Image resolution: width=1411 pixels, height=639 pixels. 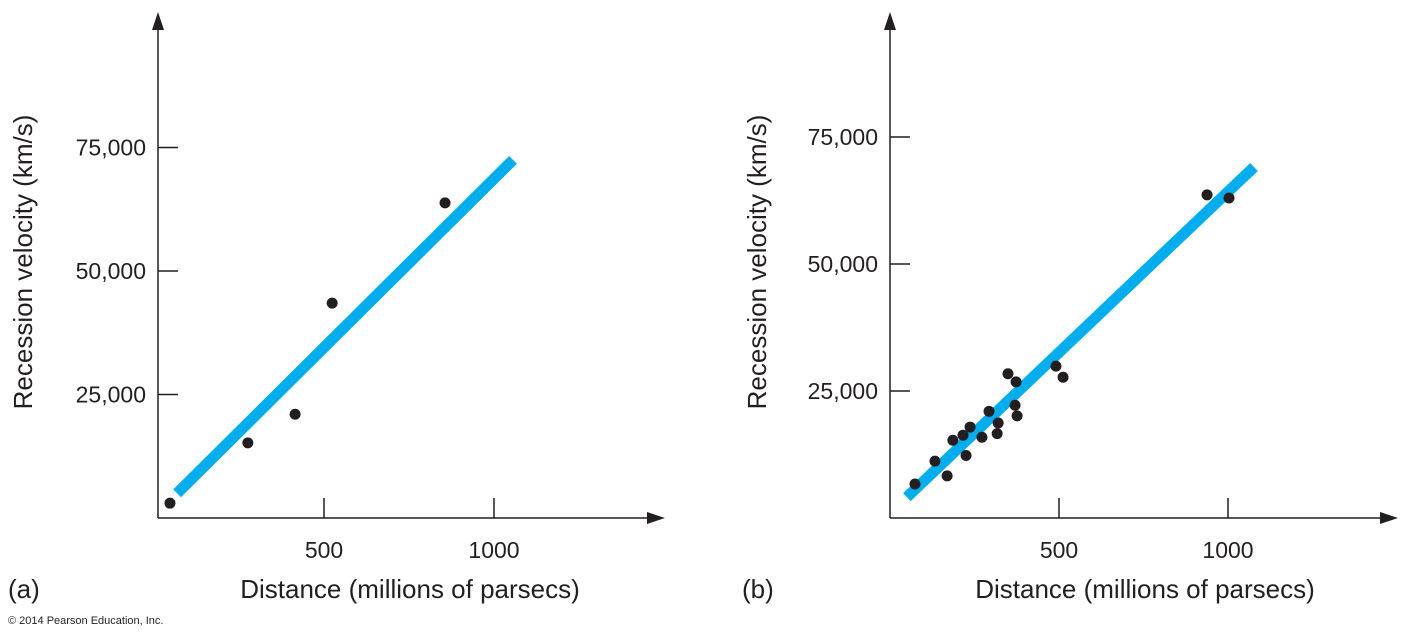 I want to click on panel-label: (b), so click(x=758, y=589).